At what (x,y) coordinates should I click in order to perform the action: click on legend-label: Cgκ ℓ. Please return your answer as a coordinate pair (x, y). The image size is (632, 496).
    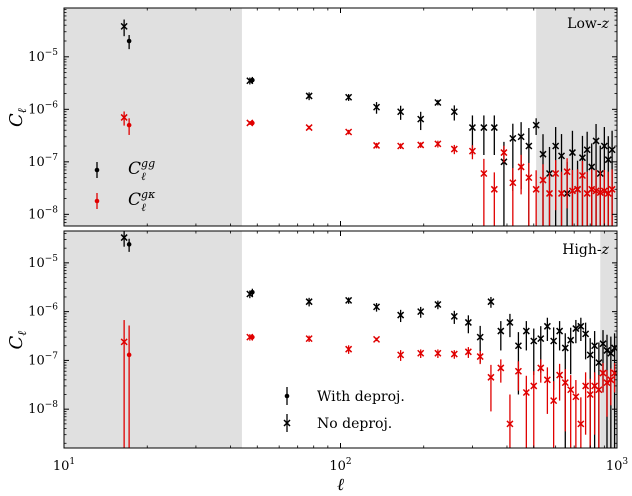
    Looking at the image, I should click on (142, 201).